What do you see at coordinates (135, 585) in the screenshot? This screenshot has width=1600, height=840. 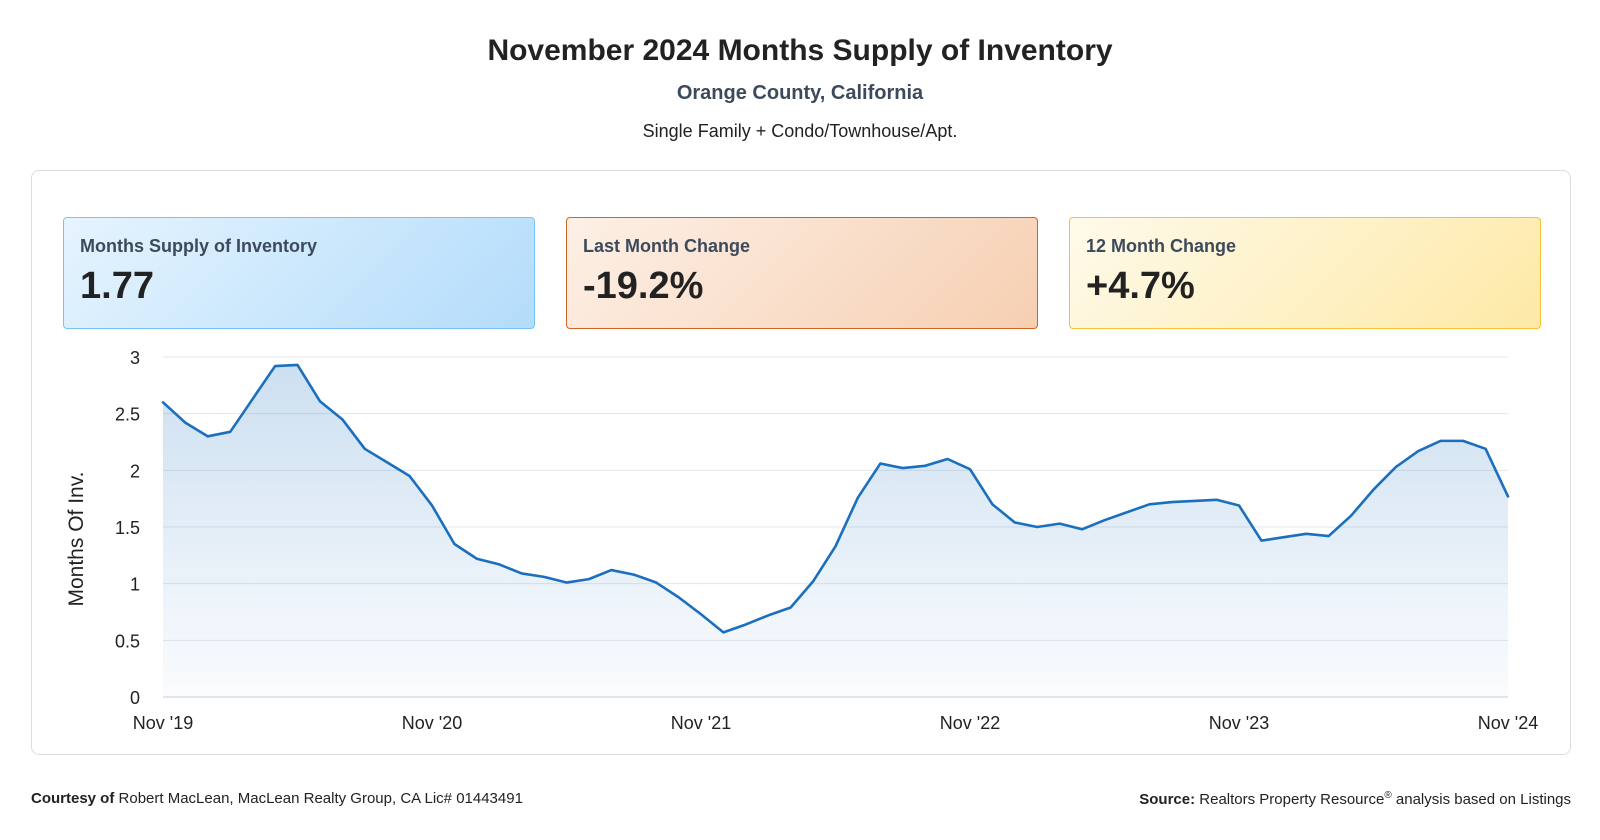 I see `y-tick-label: 1` at bounding box center [135, 585].